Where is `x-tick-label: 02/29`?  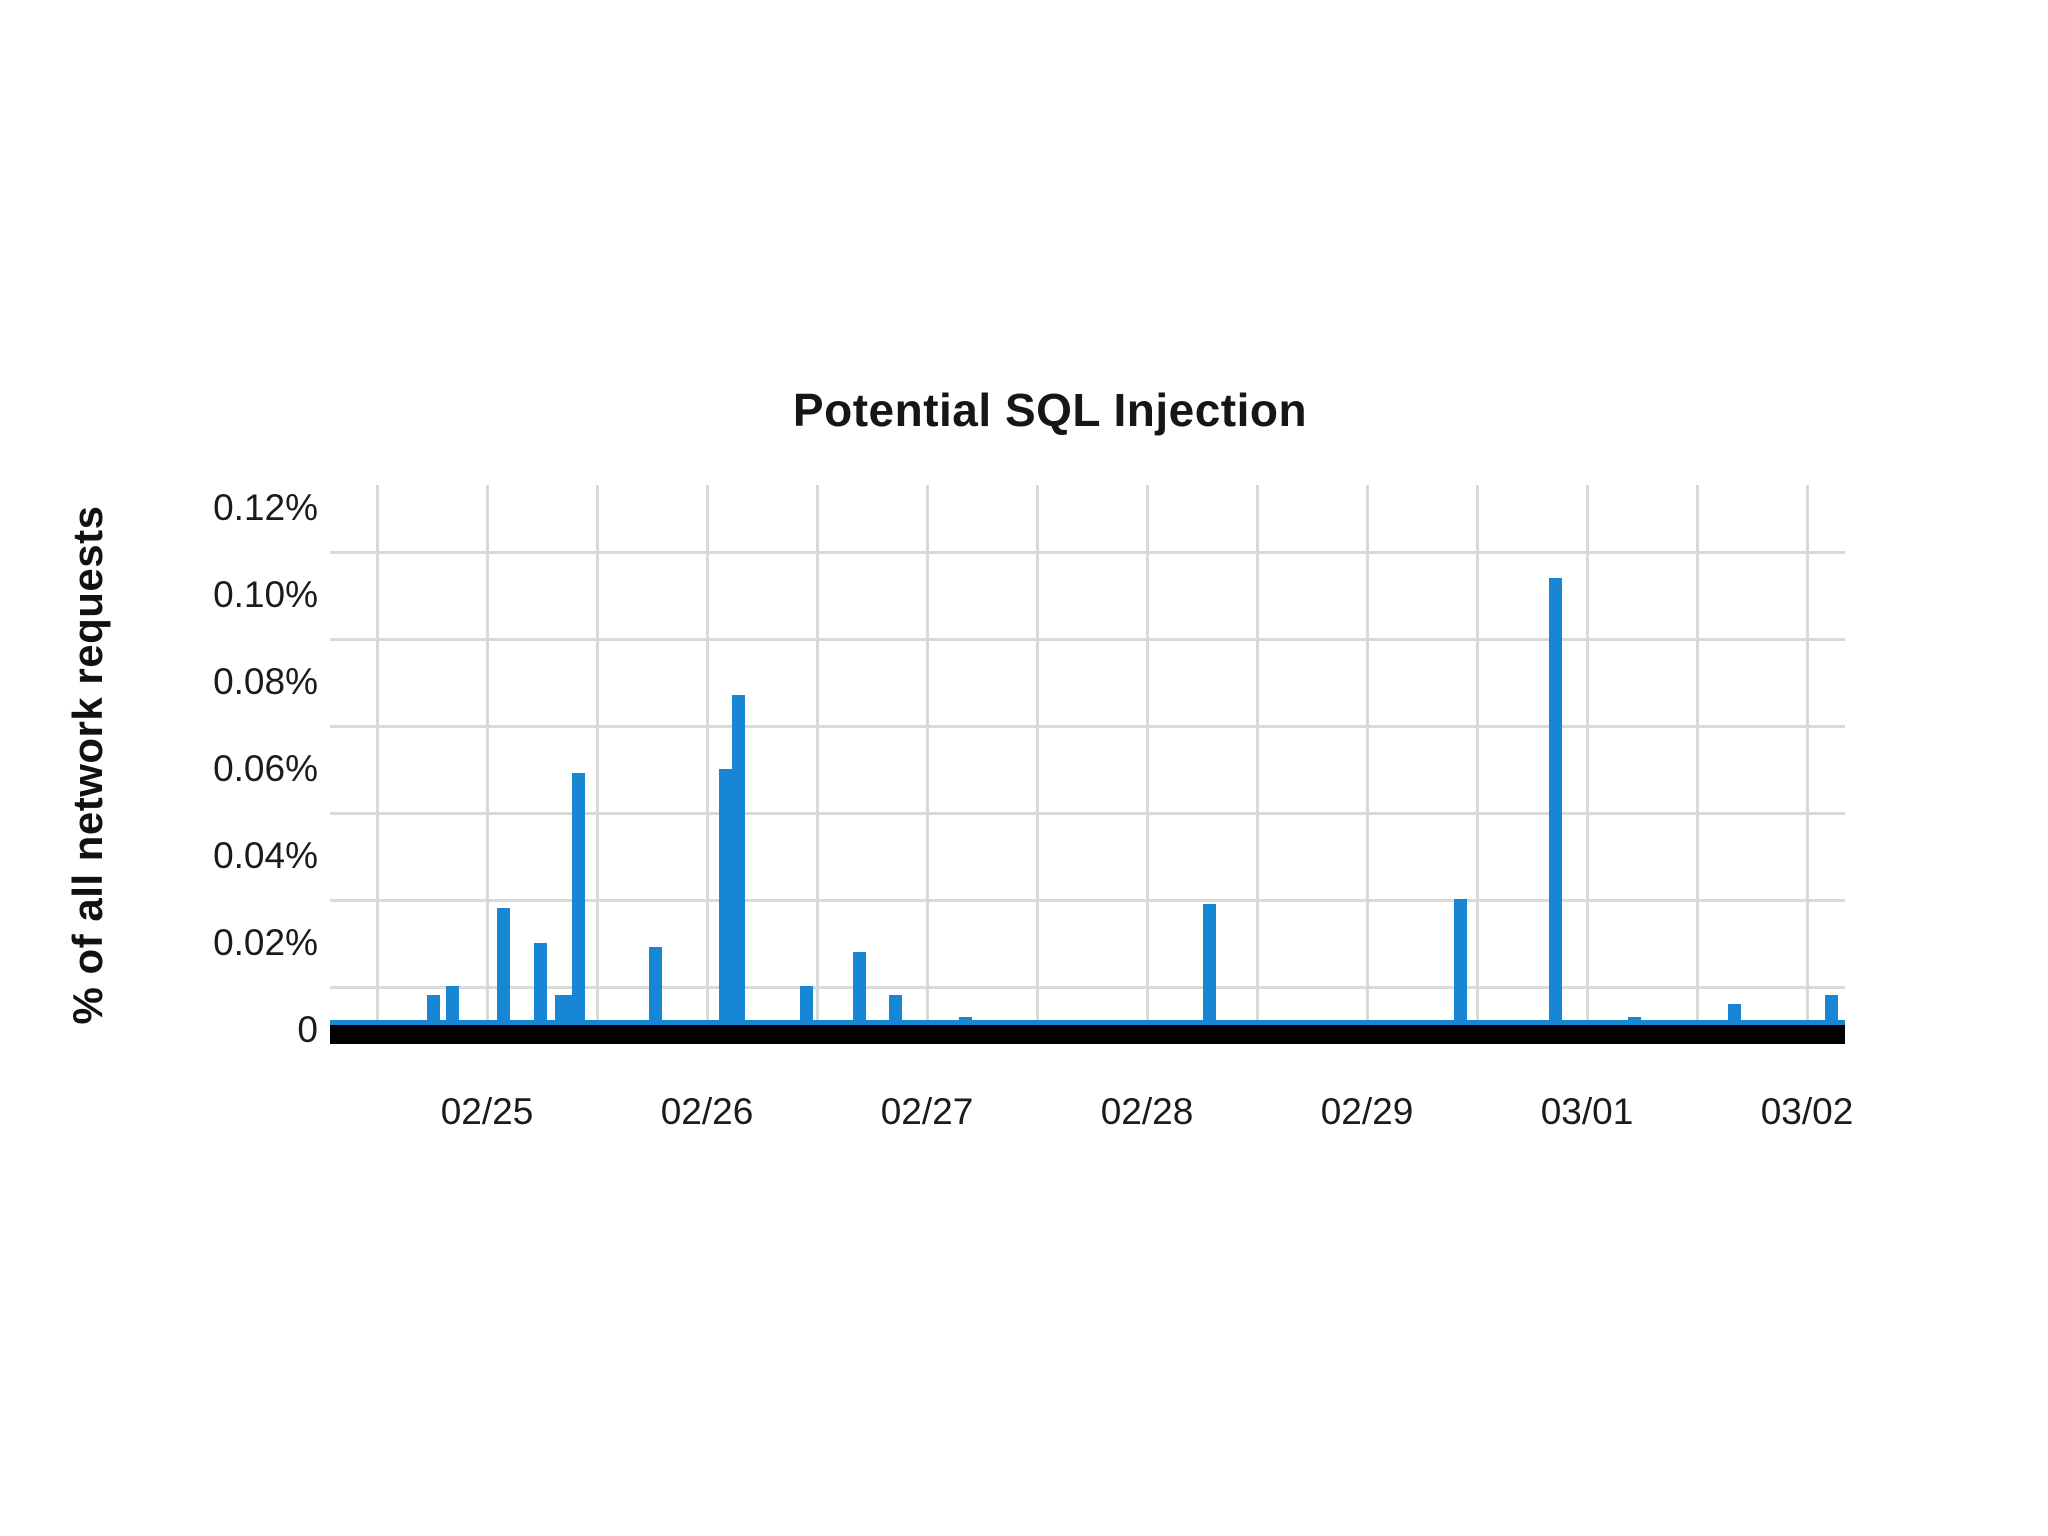 x-tick-label: 02/29 is located at coordinates (1367, 1111).